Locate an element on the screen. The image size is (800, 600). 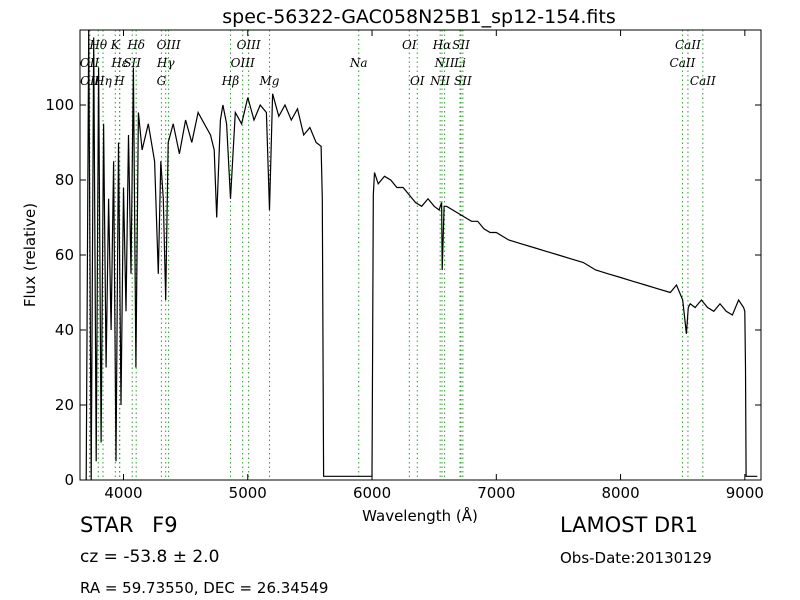
x-tick-label: 5000 is located at coordinates (248, 493).